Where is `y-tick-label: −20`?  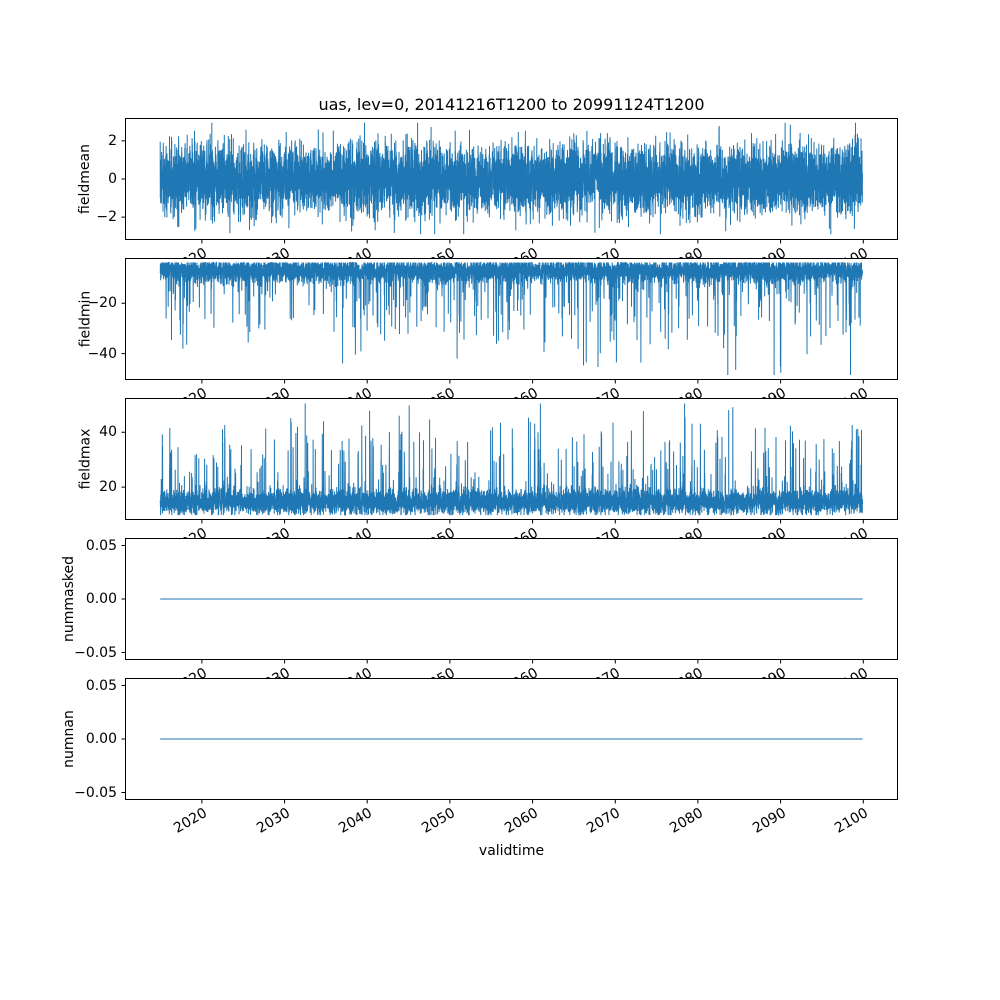
y-tick-label: −20 is located at coordinates (102, 303).